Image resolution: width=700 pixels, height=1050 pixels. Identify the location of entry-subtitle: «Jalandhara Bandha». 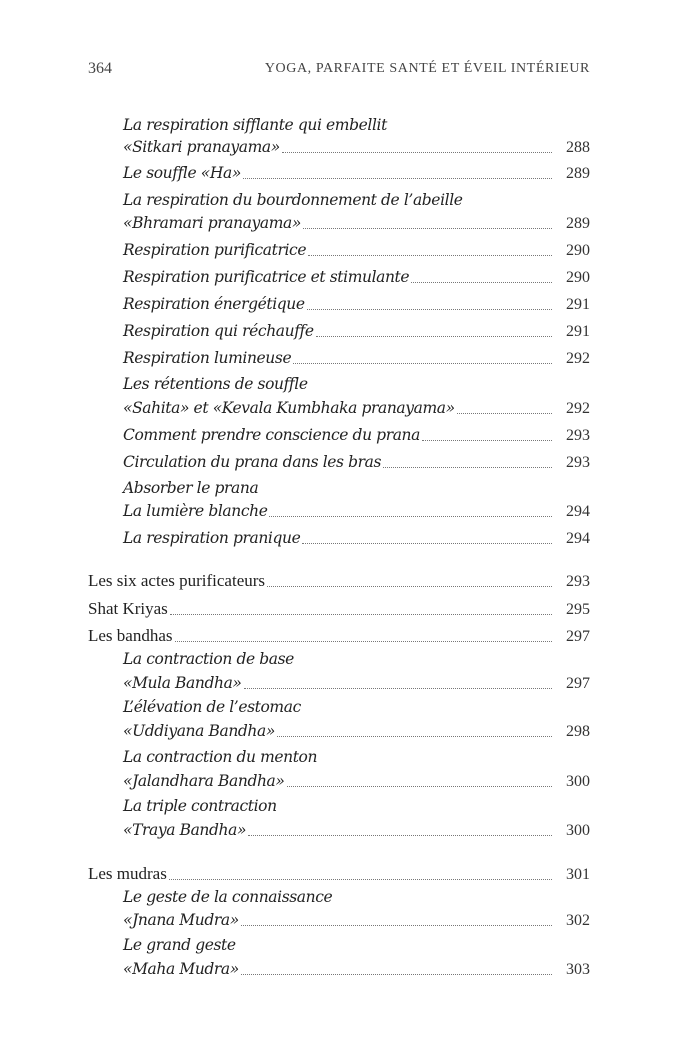
(204, 781).